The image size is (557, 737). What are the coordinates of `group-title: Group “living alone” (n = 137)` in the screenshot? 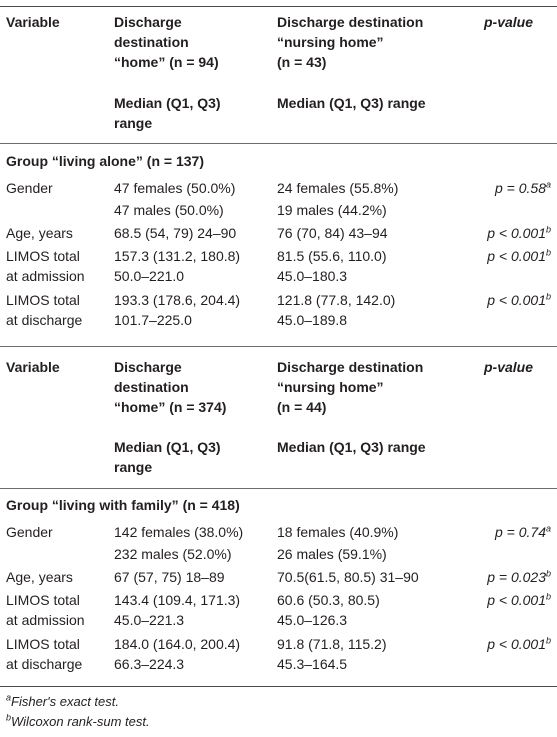 It's located at (105, 161).